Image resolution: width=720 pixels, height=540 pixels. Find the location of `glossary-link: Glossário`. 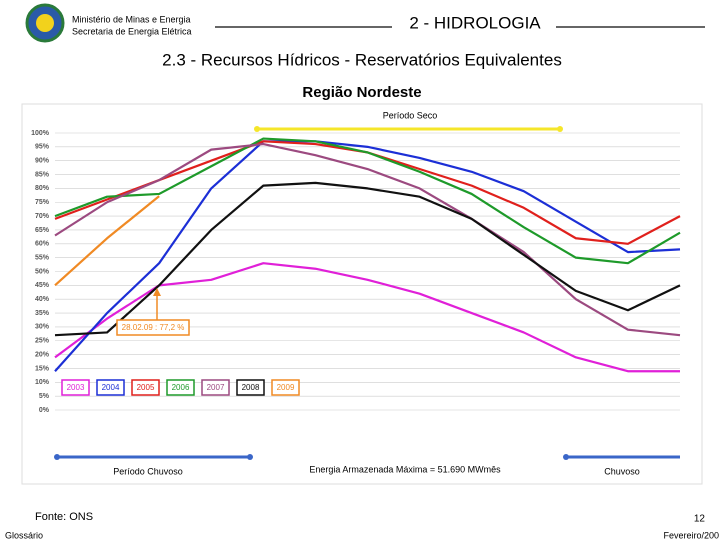

glossary-link: Glossário is located at coordinates (24, 535).